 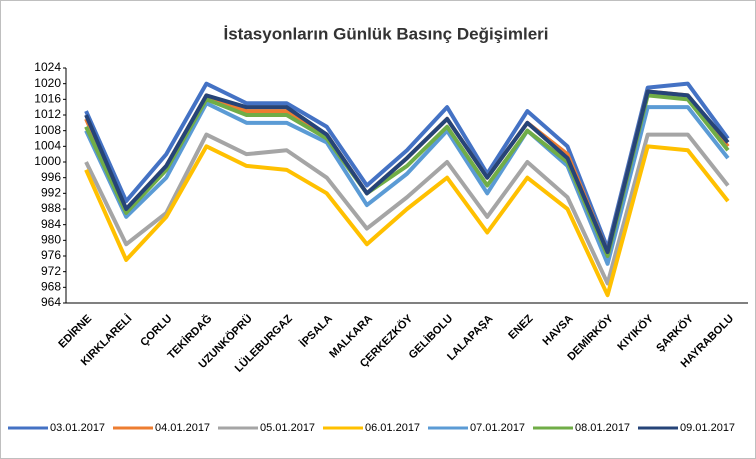 I want to click on y-tick-label: 968, so click(x=51, y=287).